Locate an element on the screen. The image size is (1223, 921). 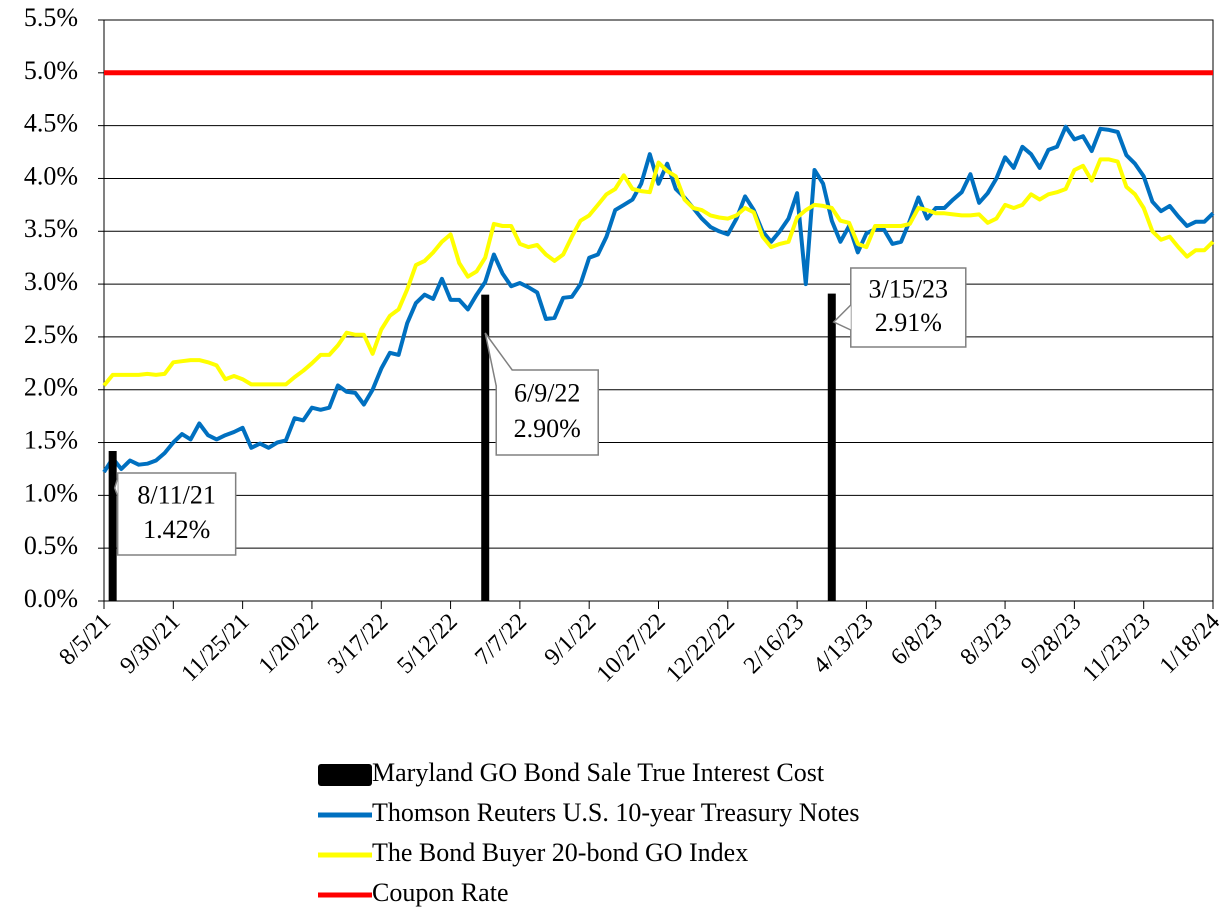
callout-value: 2.90% is located at coordinates (547, 428).